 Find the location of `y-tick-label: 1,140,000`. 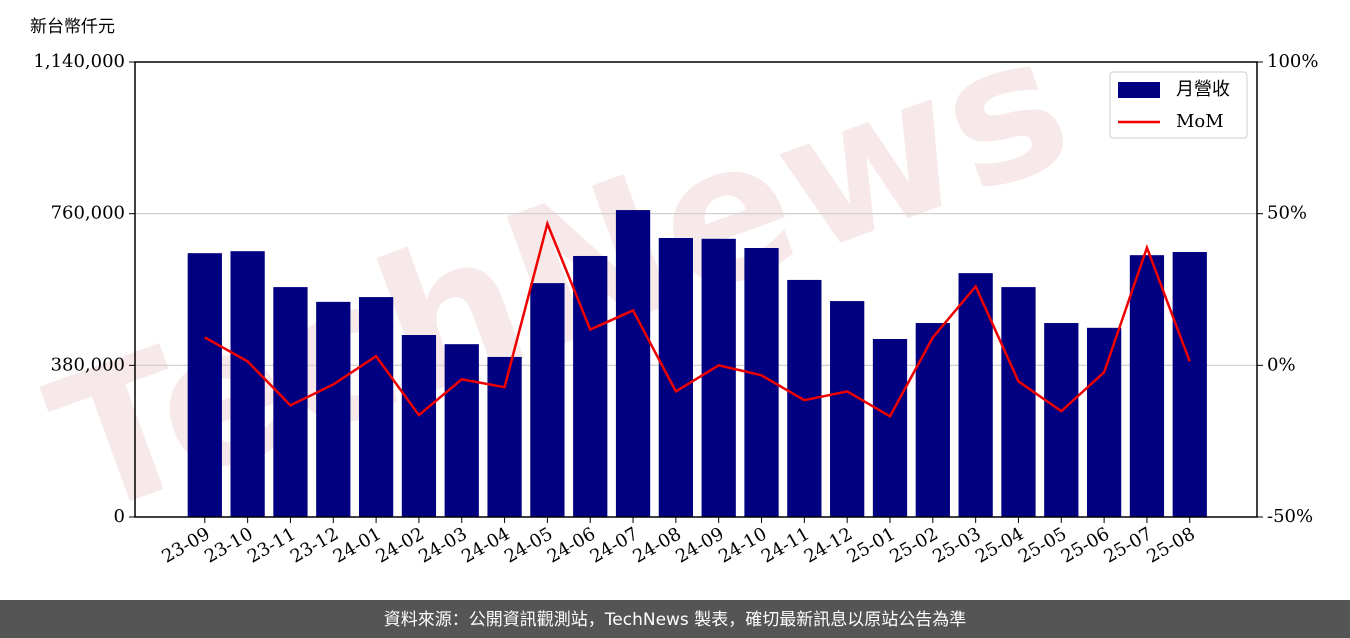

y-tick-label: 1,140,000 is located at coordinates (79, 61).